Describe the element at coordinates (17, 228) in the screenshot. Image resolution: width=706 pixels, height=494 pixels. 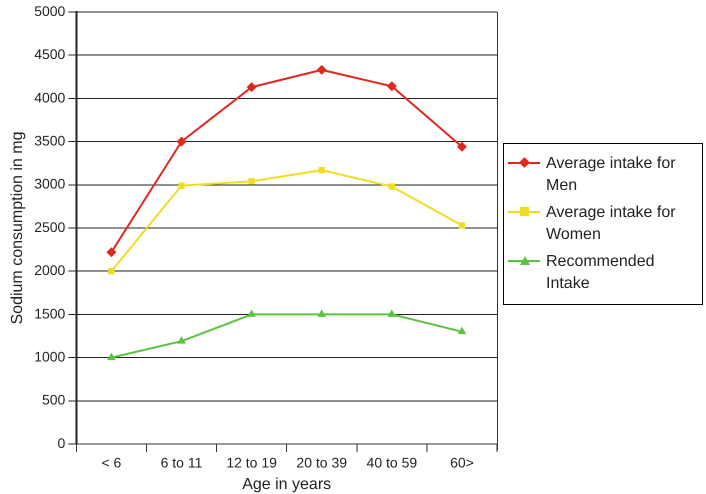
I see `y-axis-title: Sodium consumption in mg` at that location.